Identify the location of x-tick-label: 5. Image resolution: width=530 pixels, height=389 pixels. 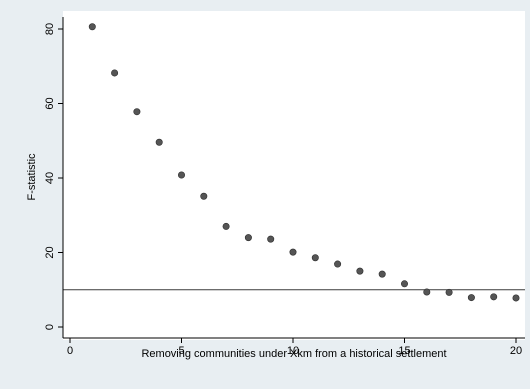
(181, 351).